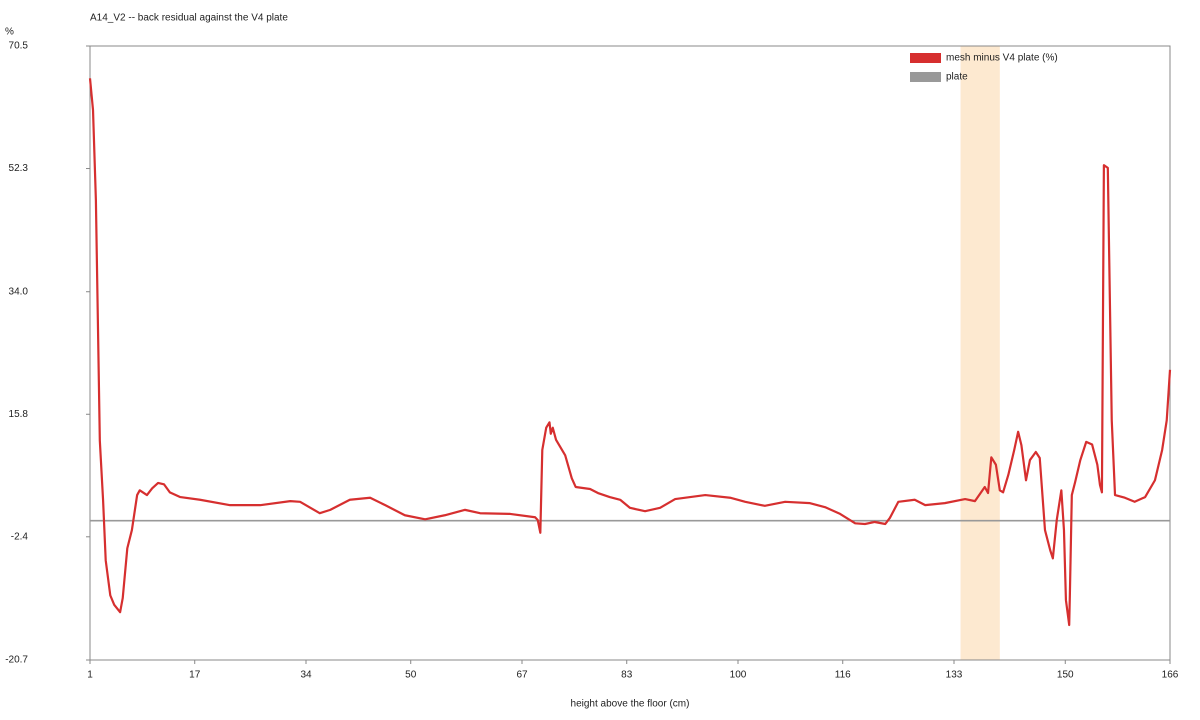 The image size is (1200, 720). What do you see at coordinates (195, 675) in the screenshot?
I see `x-tick-label: 17` at bounding box center [195, 675].